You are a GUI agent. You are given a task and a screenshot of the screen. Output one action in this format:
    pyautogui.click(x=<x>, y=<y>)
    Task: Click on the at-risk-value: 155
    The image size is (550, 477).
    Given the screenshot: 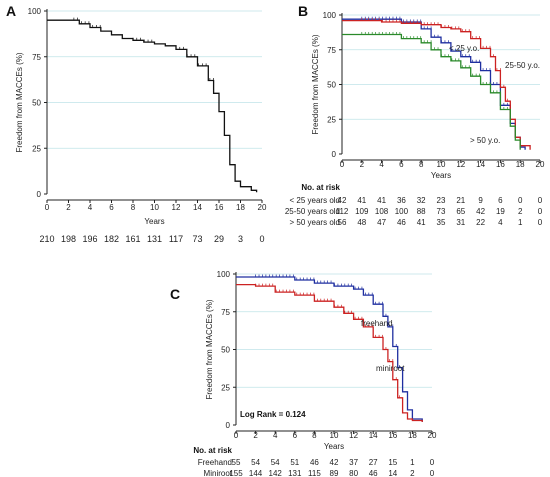 What is the action you would take?
    pyautogui.click(x=236, y=473)
    